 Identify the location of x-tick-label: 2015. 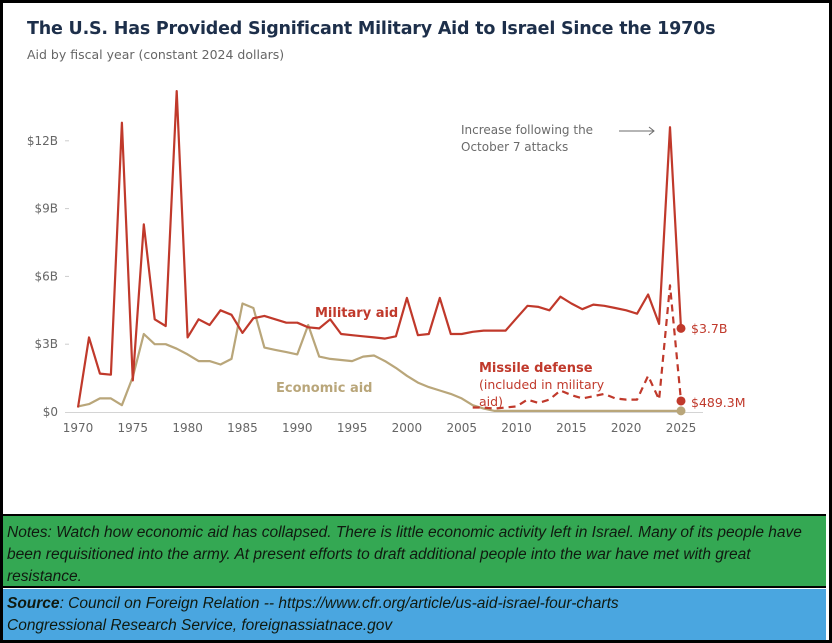
(571, 428).